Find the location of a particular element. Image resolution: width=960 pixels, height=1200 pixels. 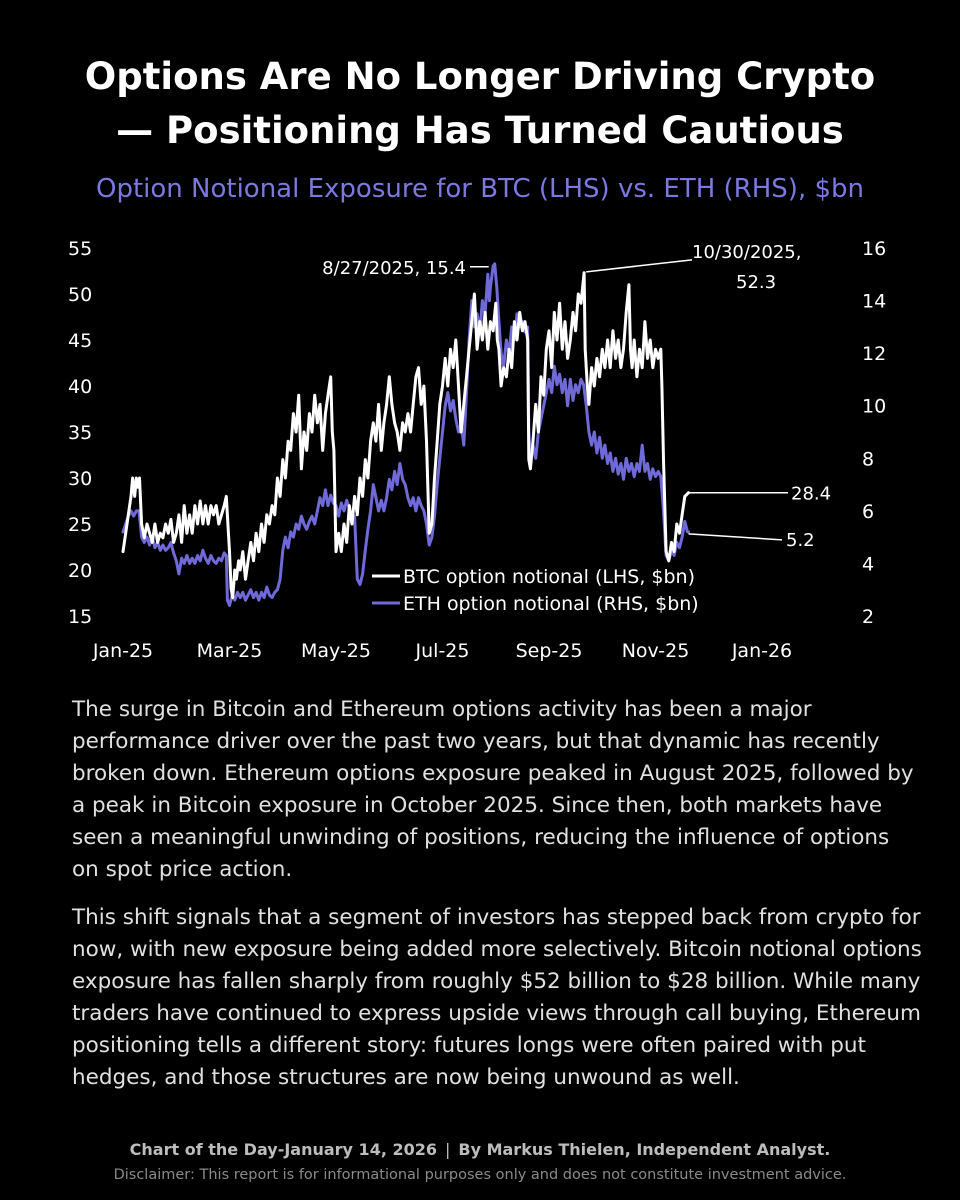

y-right-tick-label: 12 is located at coordinates (874, 354).